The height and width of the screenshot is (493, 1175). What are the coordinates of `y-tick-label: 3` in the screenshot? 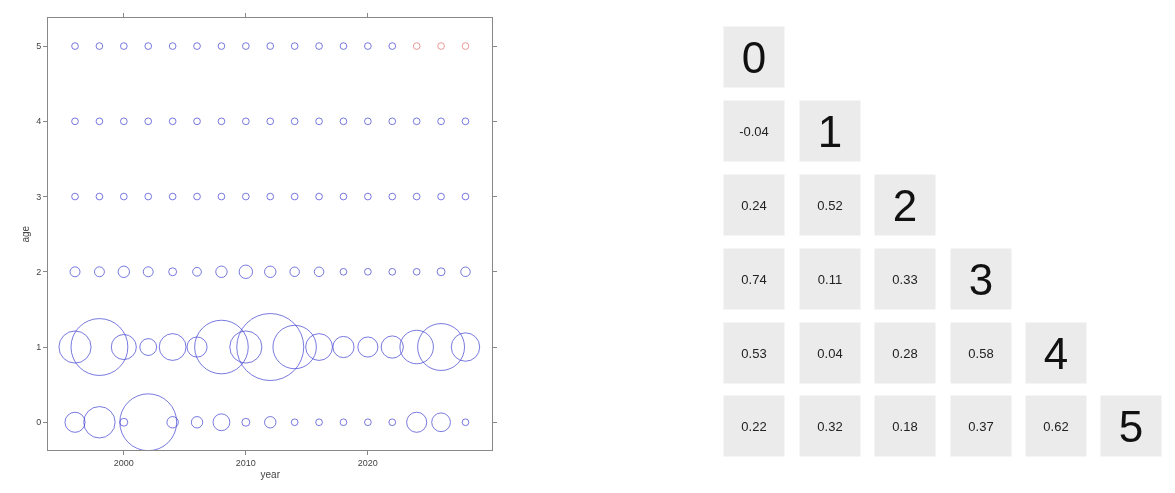 It's located at (39, 196).